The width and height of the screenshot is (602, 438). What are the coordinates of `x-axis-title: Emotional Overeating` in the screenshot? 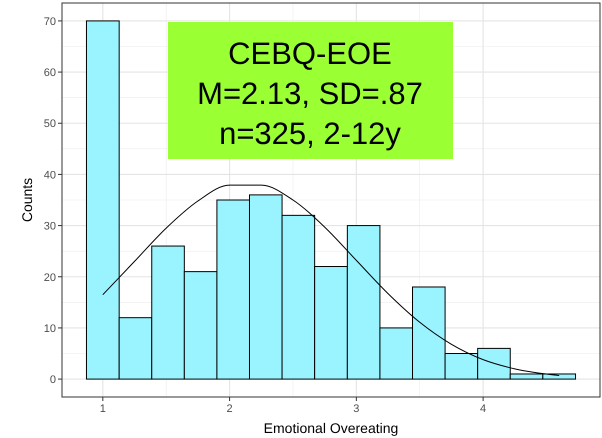 It's located at (331, 428).